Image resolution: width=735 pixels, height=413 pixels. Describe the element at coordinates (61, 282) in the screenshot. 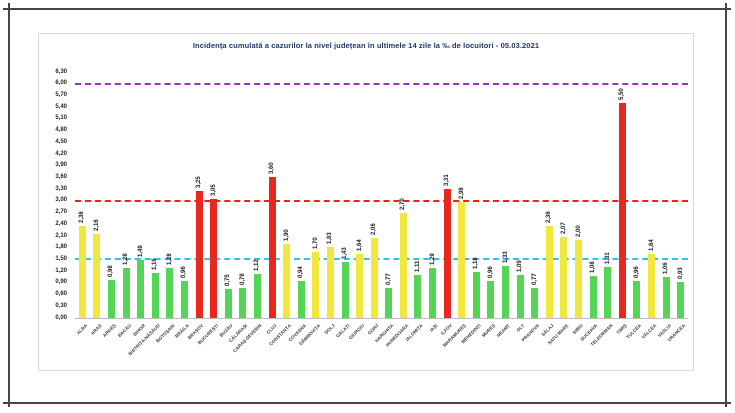

I see `y-tick-label: 0,90` at that location.